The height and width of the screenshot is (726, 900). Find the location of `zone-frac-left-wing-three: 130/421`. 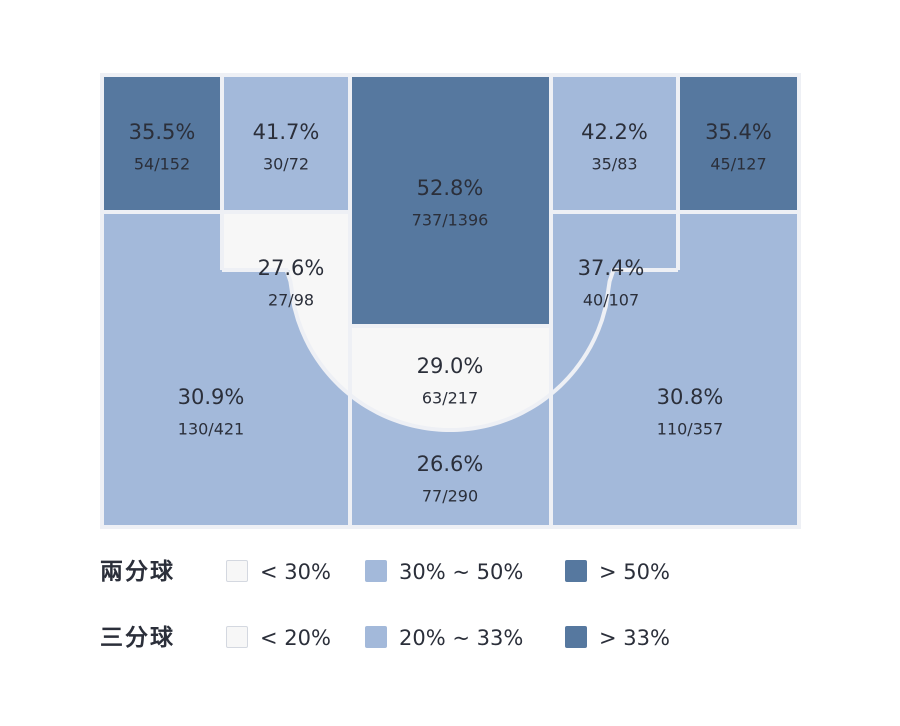

zone-frac-left-wing-three: 130/421 is located at coordinates (211, 429).